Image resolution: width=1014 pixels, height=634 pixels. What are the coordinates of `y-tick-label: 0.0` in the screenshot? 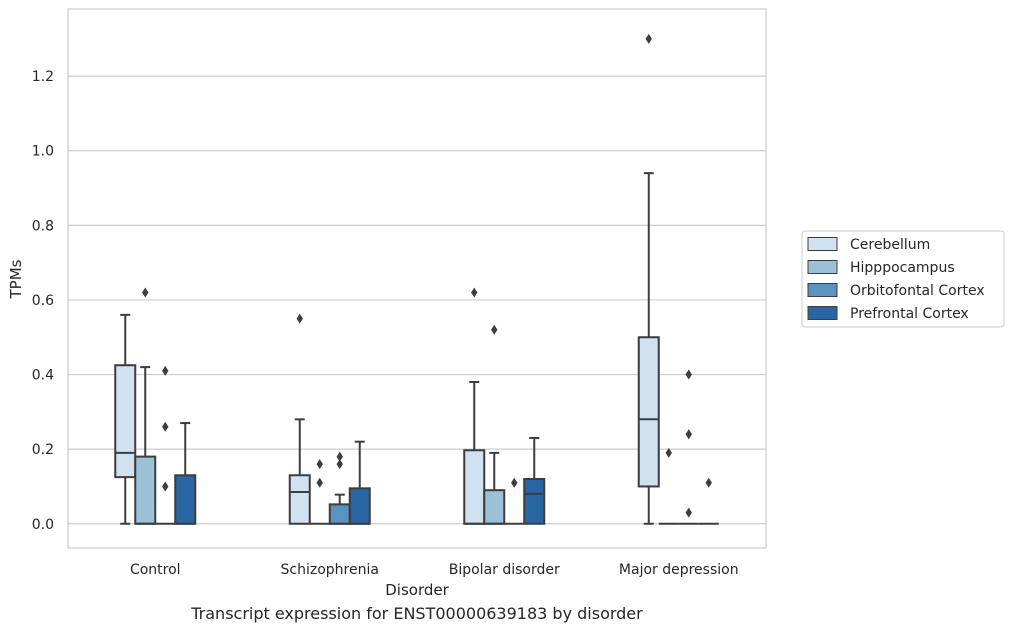 It's located at (43, 525).